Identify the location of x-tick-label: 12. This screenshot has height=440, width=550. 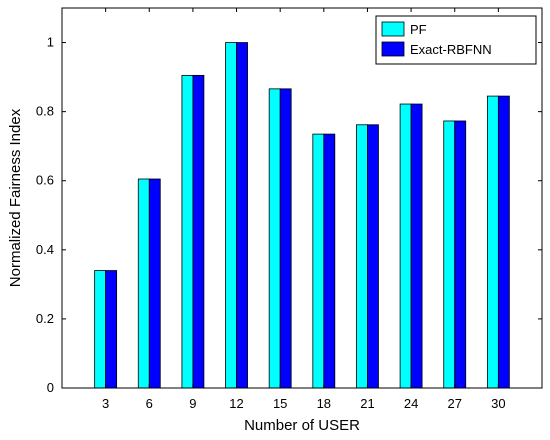
(236, 403).